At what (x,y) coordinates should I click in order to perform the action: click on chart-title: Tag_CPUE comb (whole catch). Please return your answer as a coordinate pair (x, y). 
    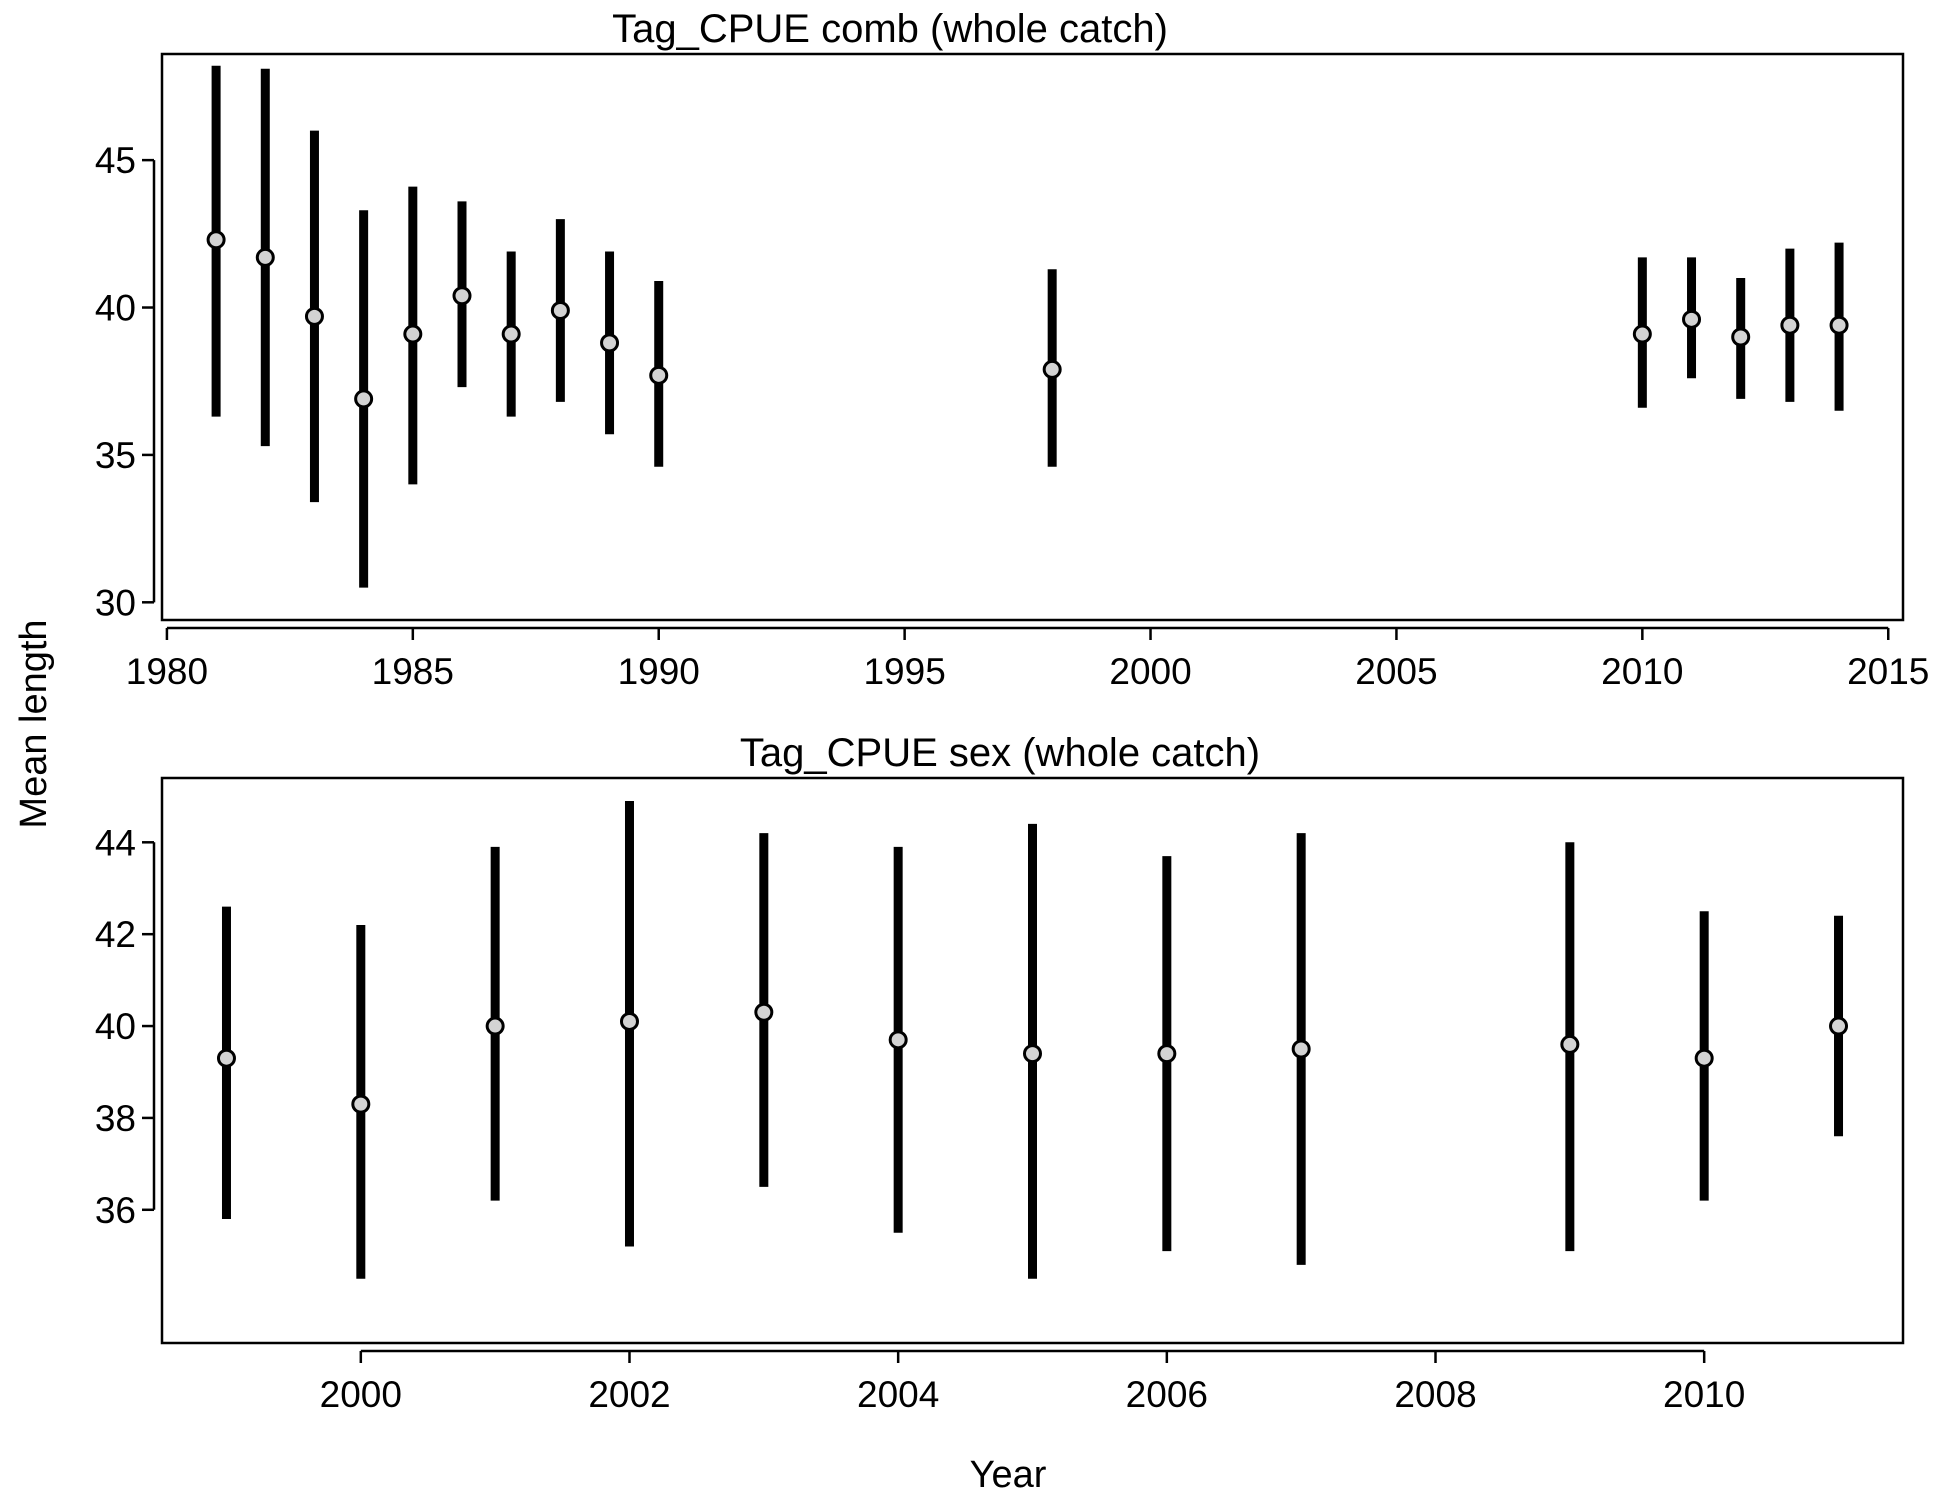
    Looking at the image, I should click on (890, 29).